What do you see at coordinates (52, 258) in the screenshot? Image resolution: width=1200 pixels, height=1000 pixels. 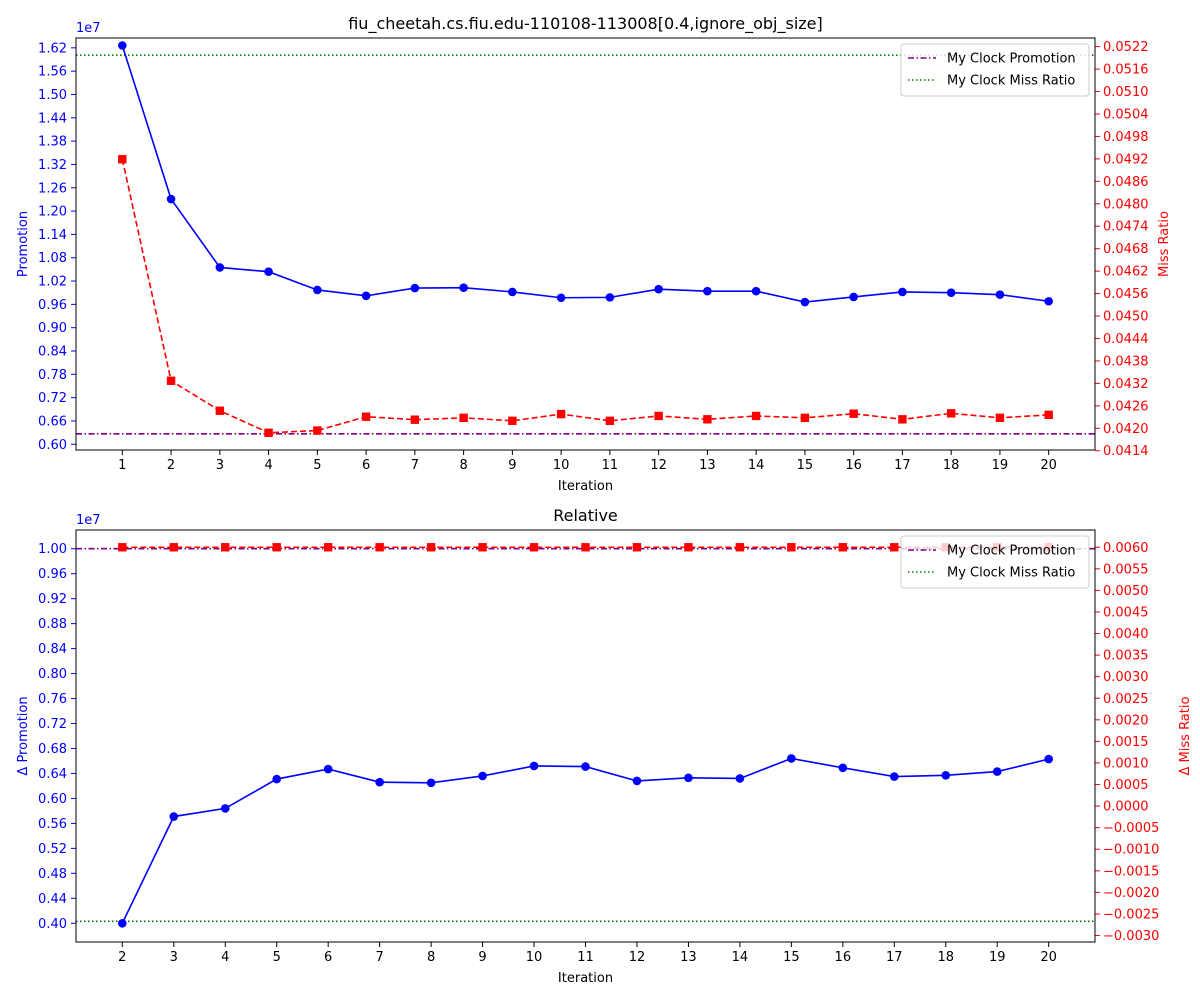 I see `y-left-tick-label: 1.08` at bounding box center [52, 258].